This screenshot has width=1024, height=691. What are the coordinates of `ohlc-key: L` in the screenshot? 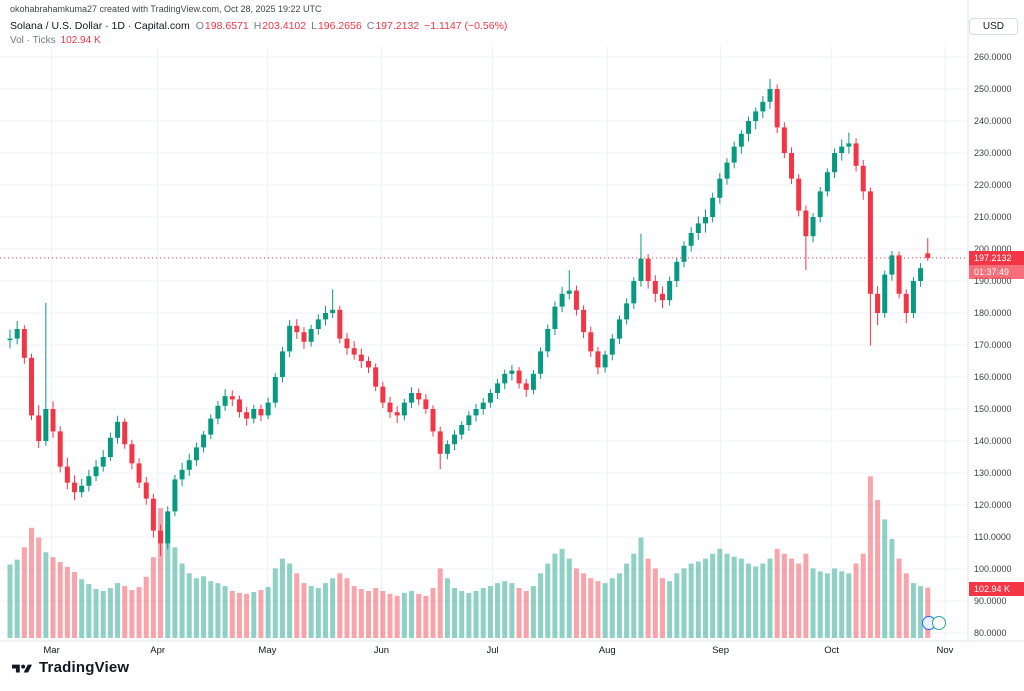 It's located at (314, 26).